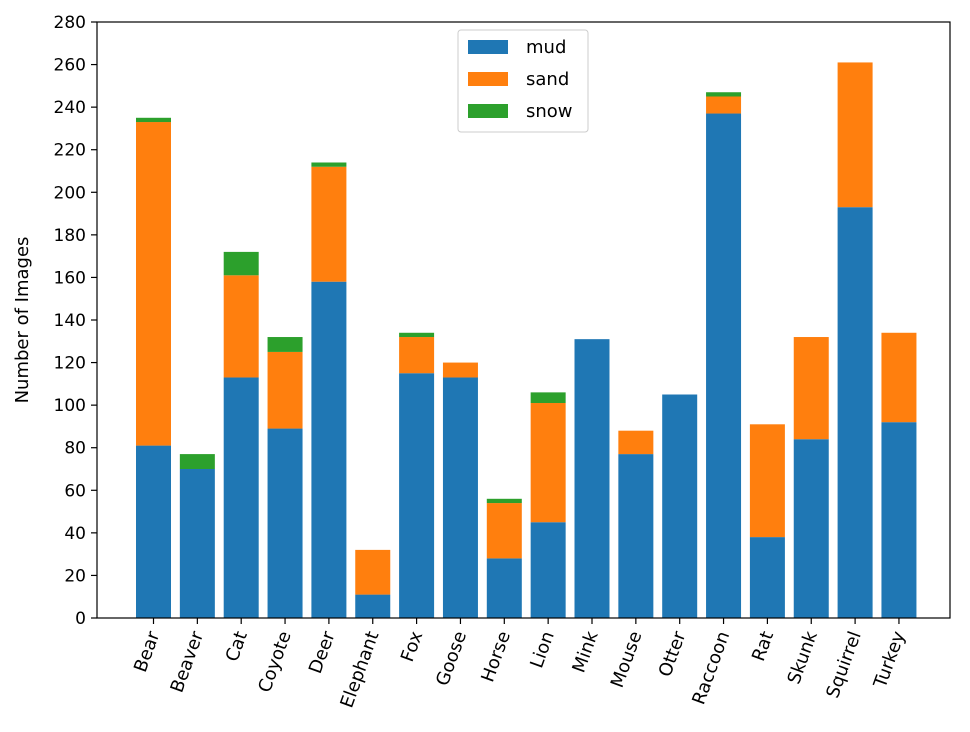 This screenshot has width=970, height=732. Describe the element at coordinates (627, 660) in the screenshot. I see `x-tick-label: Mouse` at that location.